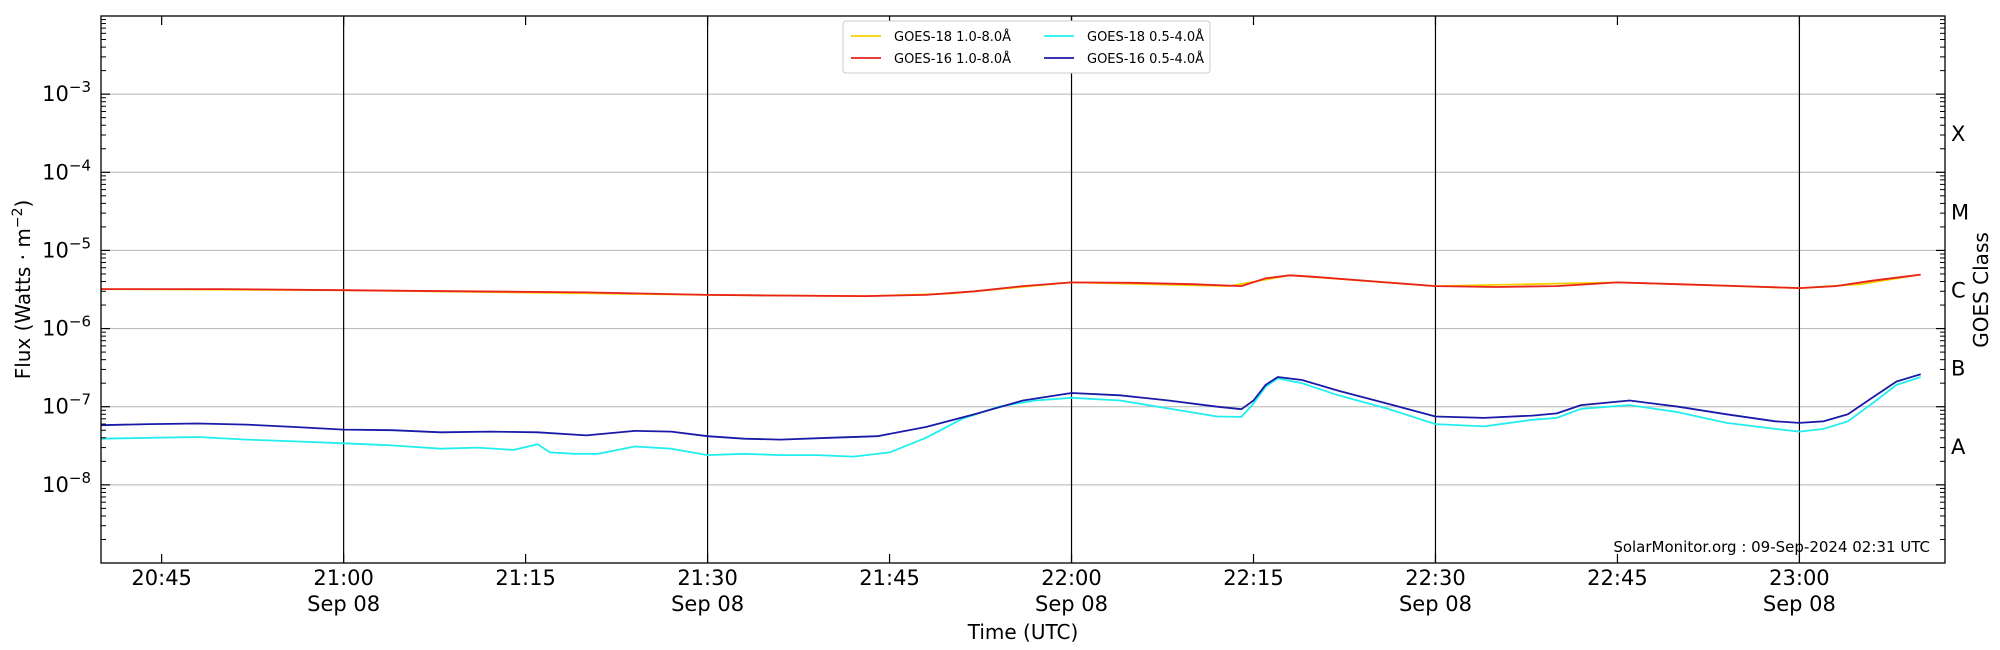 The width and height of the screenshot is (2000, 650). I want to click on y-tick-label: 10⁻⁵, so click(66, 248).